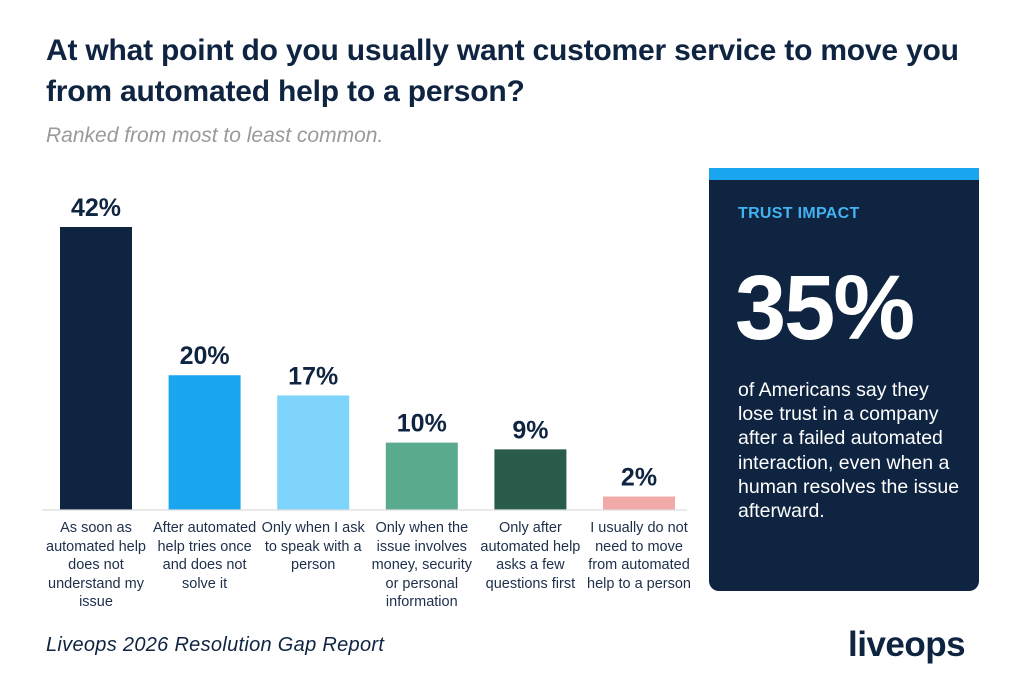 The image size is (1024, 691). Describe the element at coordinates (907, 644) in the screenshot. I see `liveops-logo: liveops` at that location.